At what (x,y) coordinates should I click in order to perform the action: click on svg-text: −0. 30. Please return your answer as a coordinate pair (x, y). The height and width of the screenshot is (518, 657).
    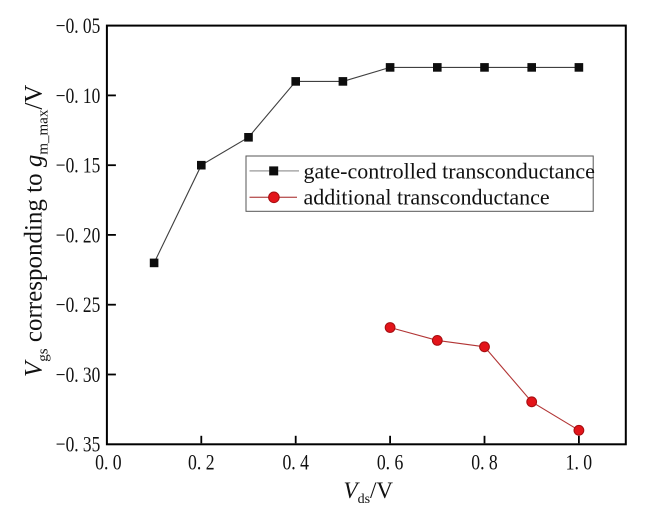
    Looking at the image, I should click on (78, 374).